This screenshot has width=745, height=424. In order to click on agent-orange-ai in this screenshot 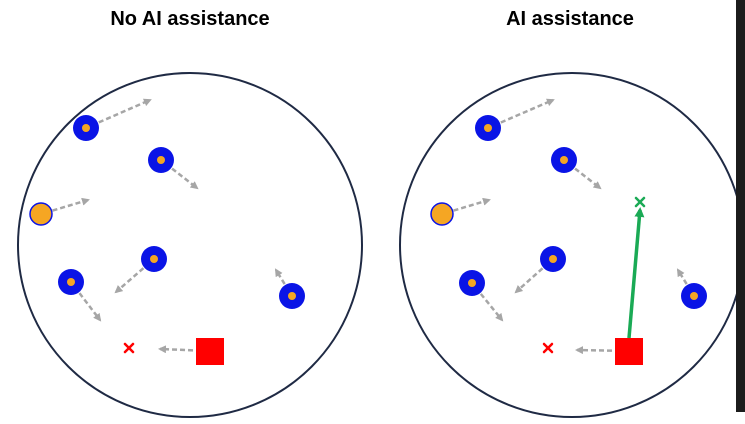, I will do `click(442, 214)`.